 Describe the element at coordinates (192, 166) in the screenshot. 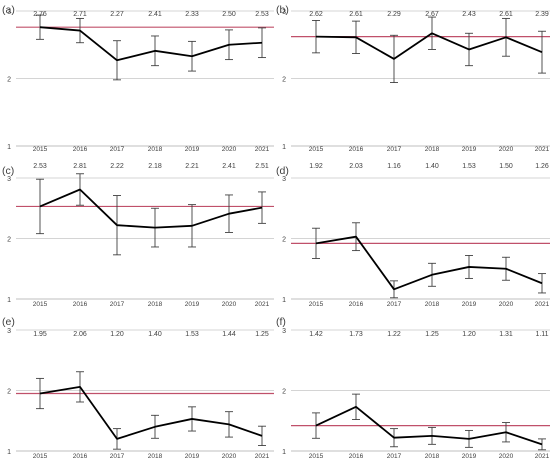

I see `data-label: 2.21` at that location.